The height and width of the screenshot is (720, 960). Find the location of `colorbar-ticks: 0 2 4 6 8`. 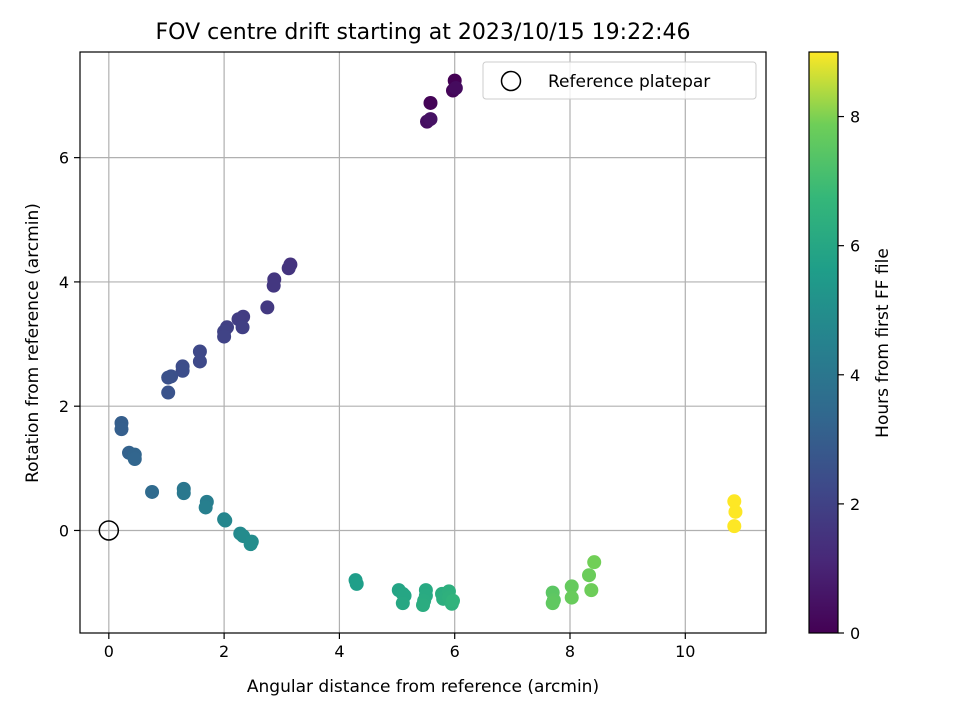

colorbar-ticks: 0 2 4 6 8 is located at coordinates (849, 375).